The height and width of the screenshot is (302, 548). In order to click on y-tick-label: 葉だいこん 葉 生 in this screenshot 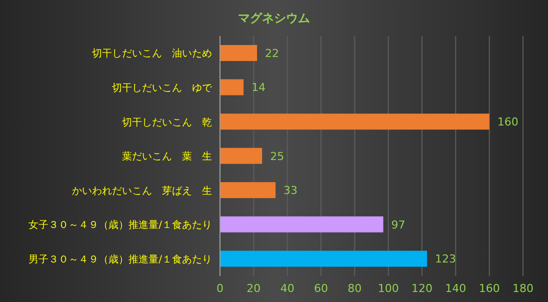, I will do `click(167, 156)`.